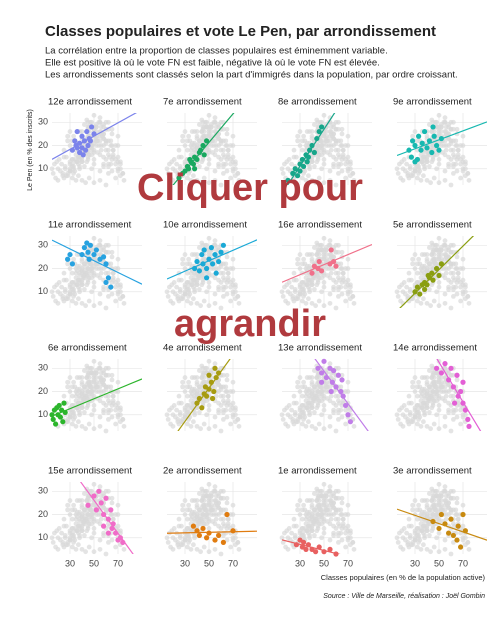 Image resolution: width=500 pixels, height=630 pixels. I want to click on overlay-text: Cliquer pour, so click(250, 188).